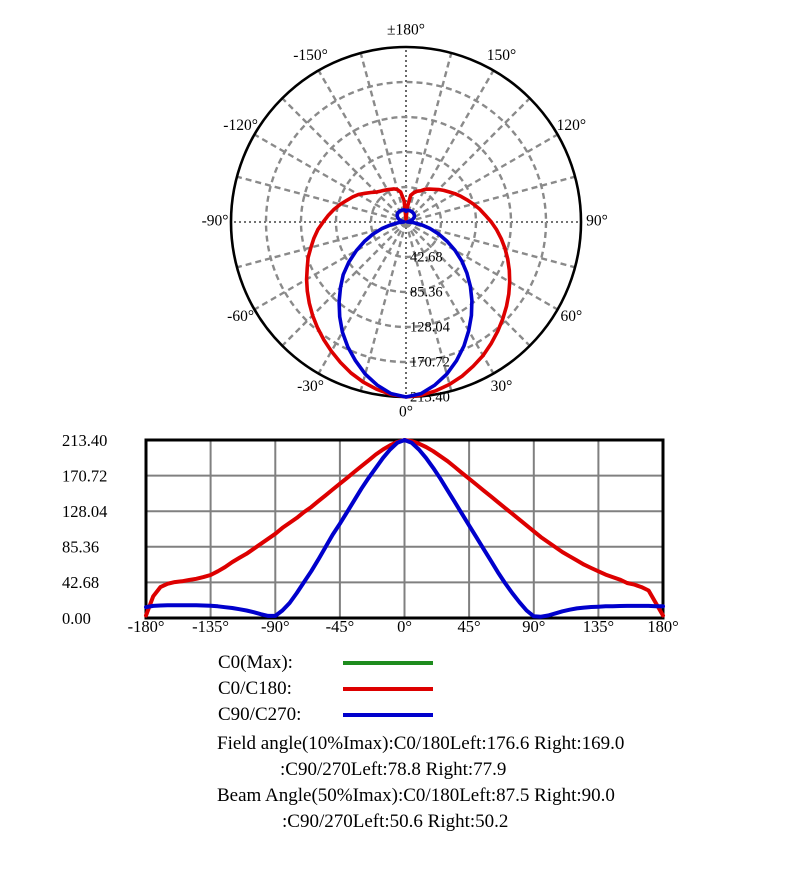  What do you see at coordinates (255, 688) in the screenshot?
I see `legend-label-c0c180: C0/C180:` at bounding box center [255, 688].